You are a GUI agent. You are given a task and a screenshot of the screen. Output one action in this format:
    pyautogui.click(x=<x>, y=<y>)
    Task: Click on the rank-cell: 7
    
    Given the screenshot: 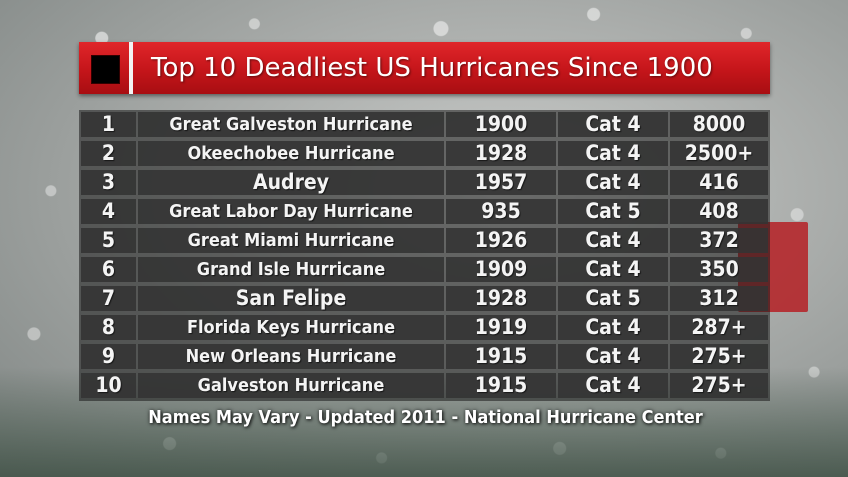 What is the action you would take?
    pyautogui.click(x=108, y=298)
    